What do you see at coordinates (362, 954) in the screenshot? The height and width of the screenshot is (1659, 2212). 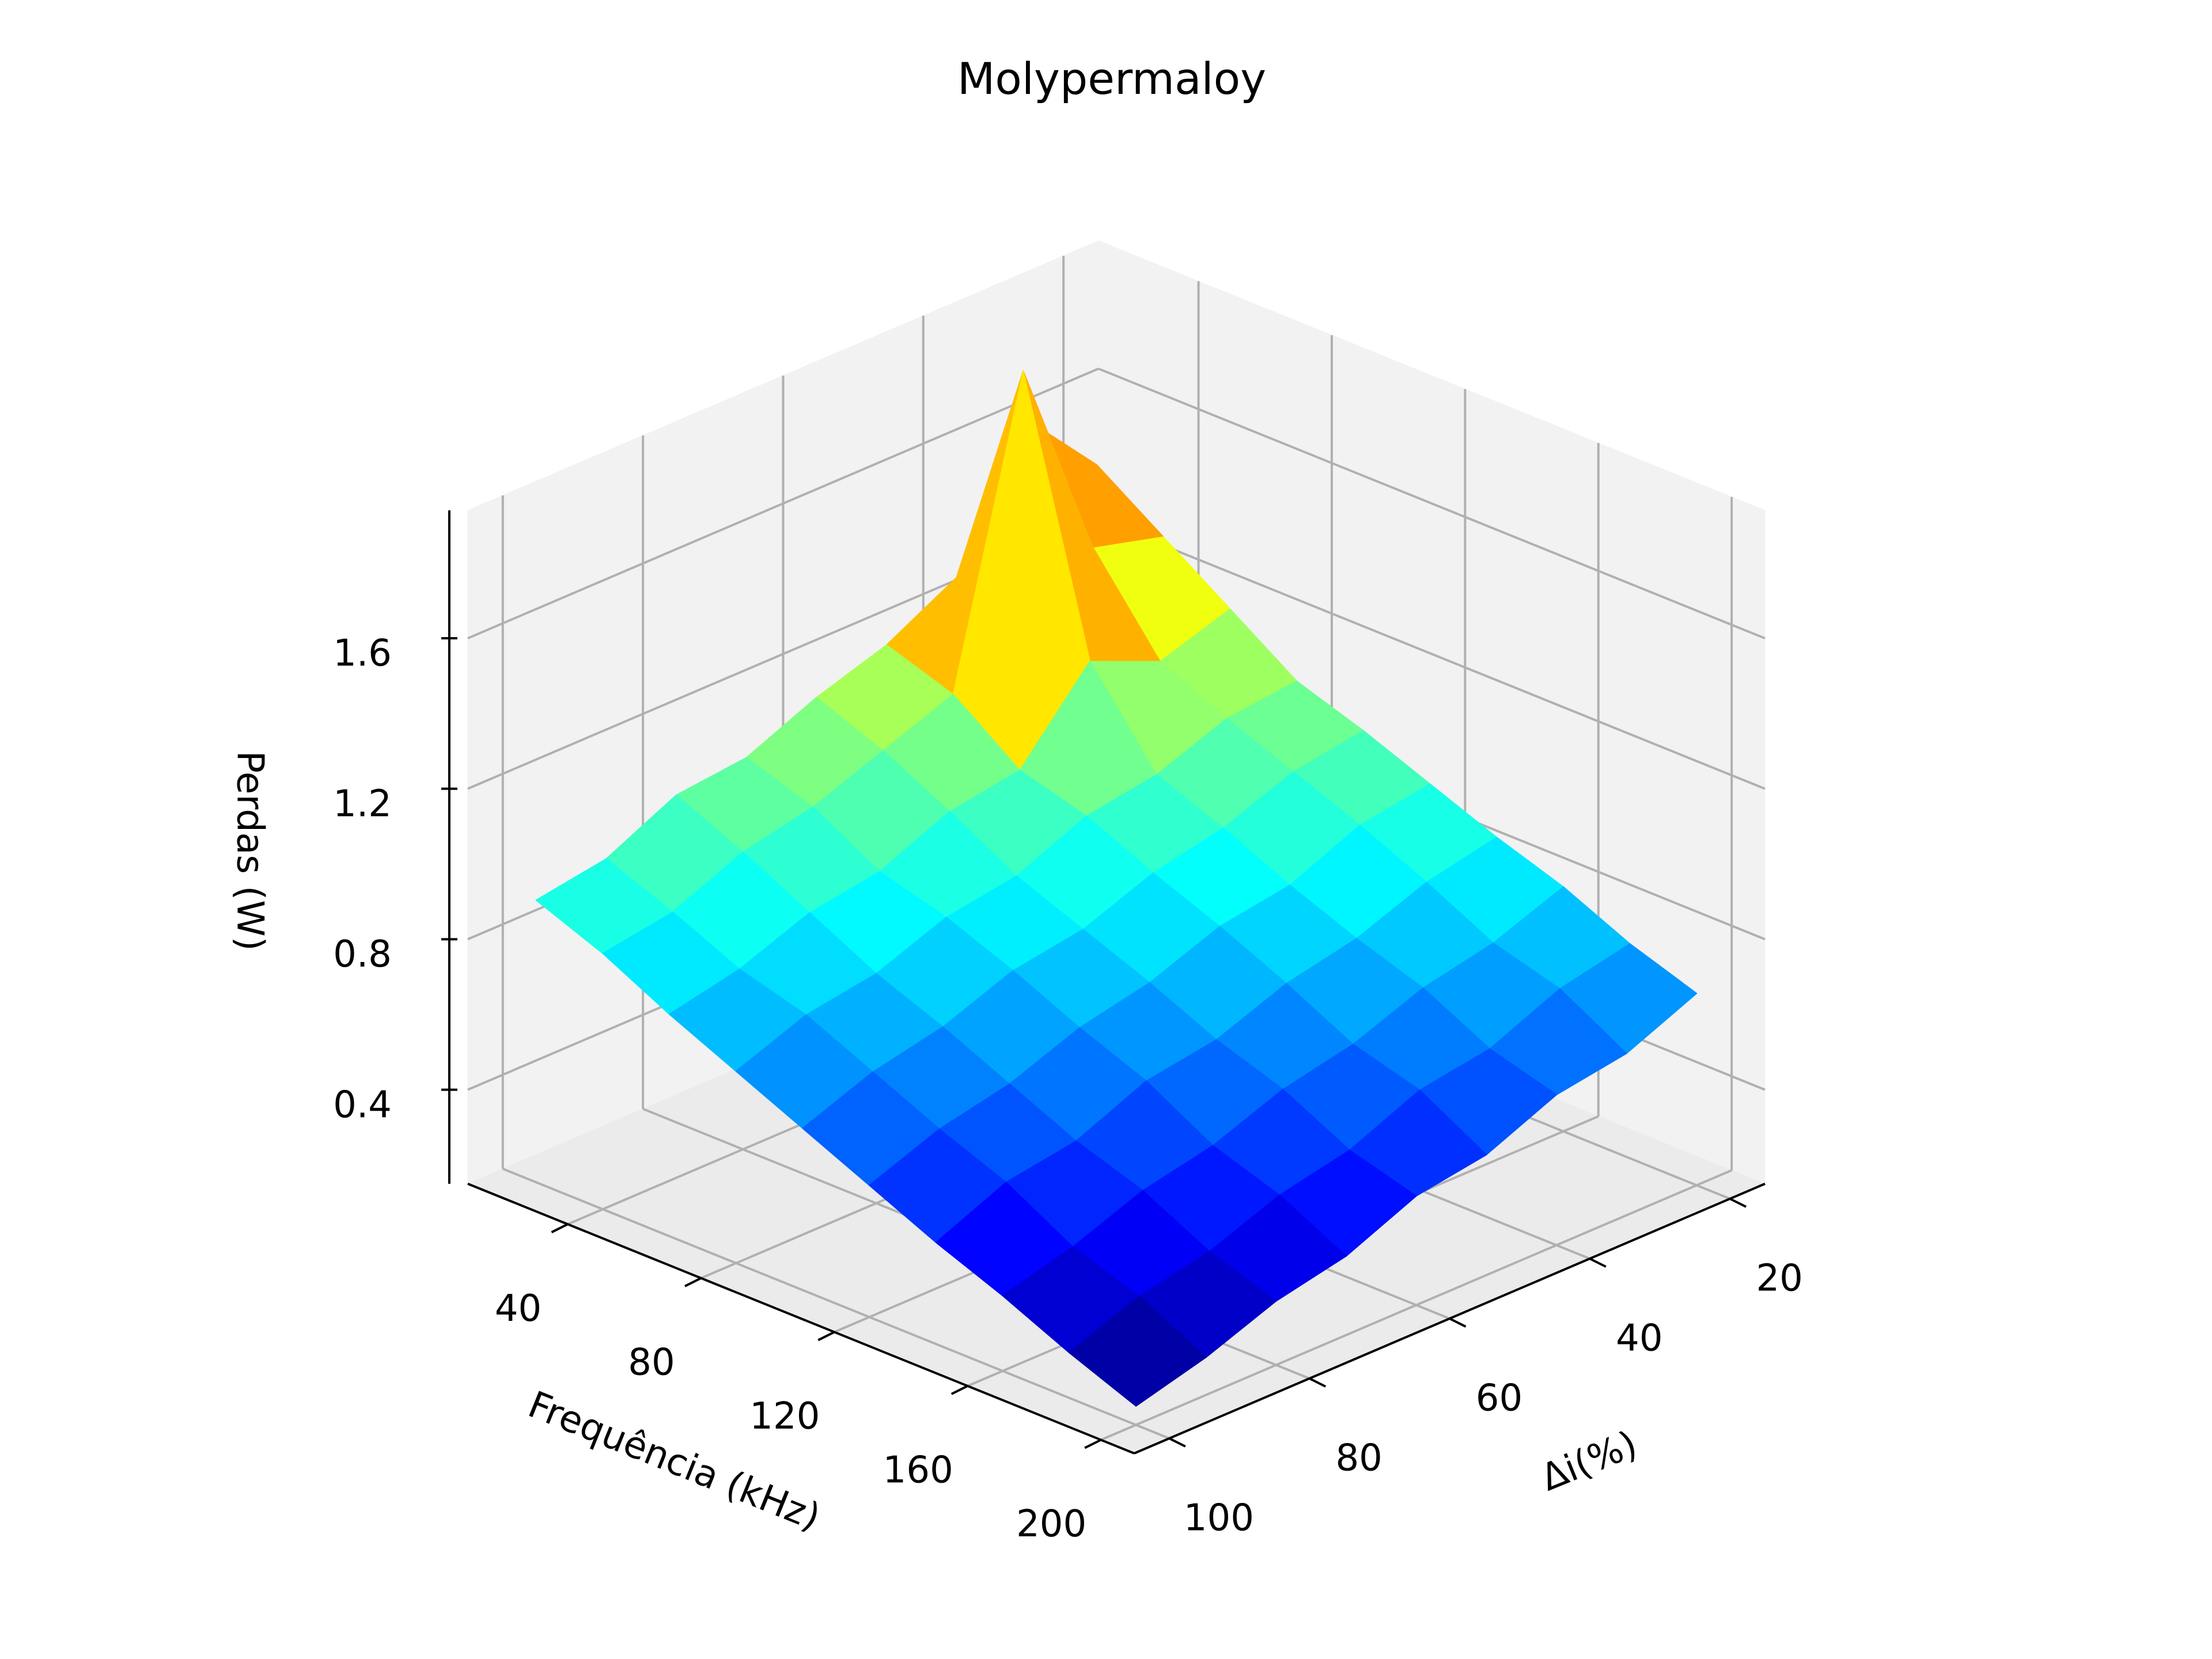 I see `z-tick-label: 0.8` at bounding box center [362, 954].